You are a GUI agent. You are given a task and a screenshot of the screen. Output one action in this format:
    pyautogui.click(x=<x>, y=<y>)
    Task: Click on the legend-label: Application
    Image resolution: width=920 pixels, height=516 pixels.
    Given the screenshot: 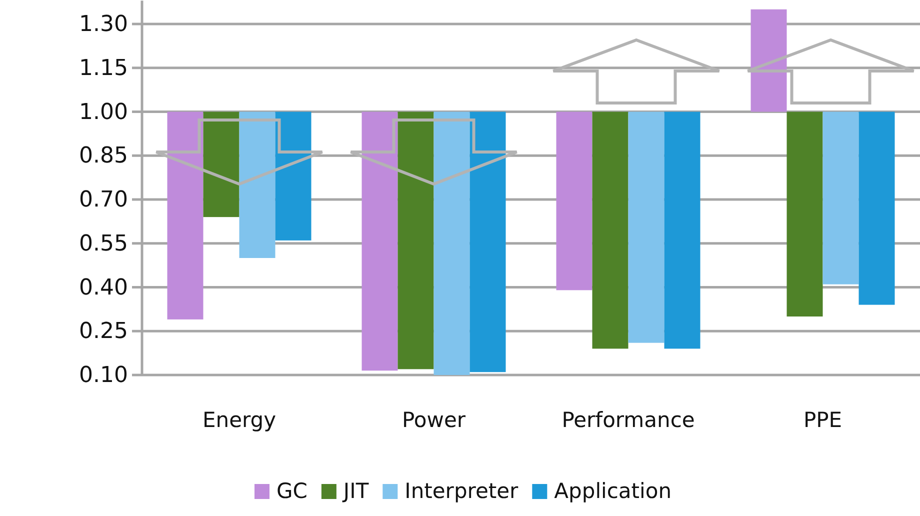 What is the action you would take?
    pyautogui.click(x=613, y=491)
    